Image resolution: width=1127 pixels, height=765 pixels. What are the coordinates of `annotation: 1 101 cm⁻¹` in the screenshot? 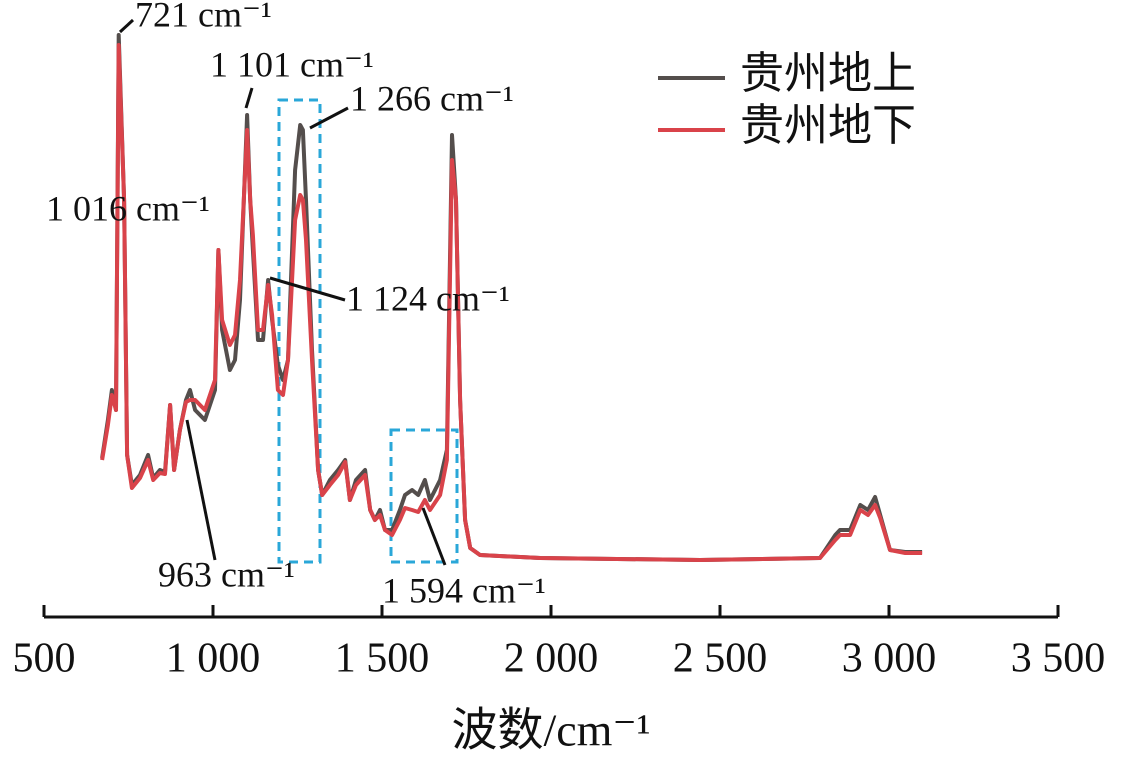 It's located at (292, 64).